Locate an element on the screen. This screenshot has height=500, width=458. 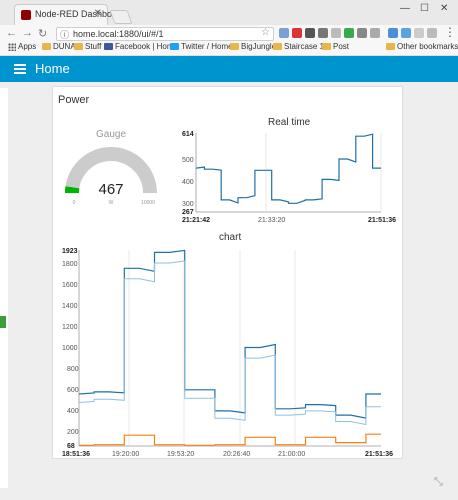
minimize-icon: — is located at coordinates (405, 8).